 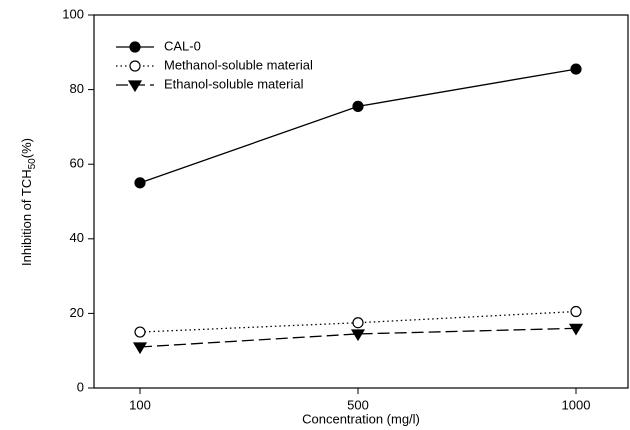 I want to click on y-tick-label: 80, so click(x=77, y=88).